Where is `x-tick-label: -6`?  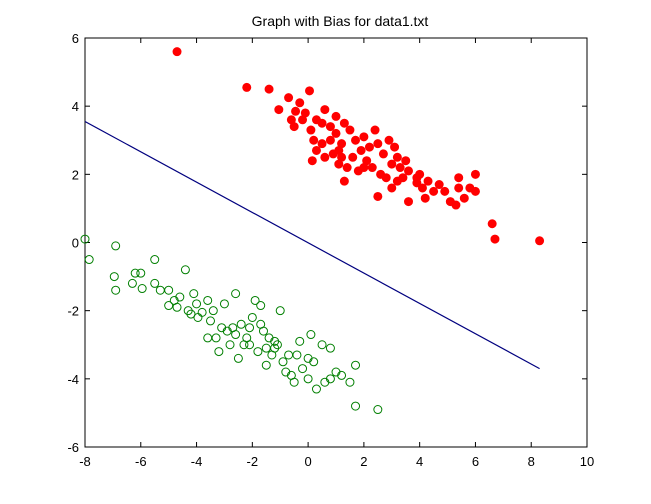 x-tick-label: -6 is located at coordinates (141, 461).